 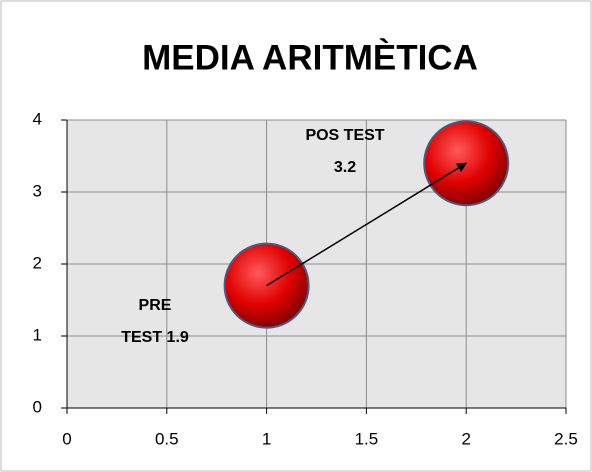 What do you see at coordinates (465, 438) in the screenshot?
I see `x-tick-label: 2` at bounding box center [465, 438].